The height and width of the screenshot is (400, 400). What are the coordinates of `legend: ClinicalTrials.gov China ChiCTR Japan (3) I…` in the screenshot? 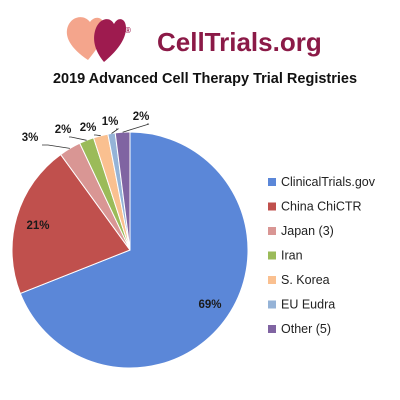 It's located at (322, 255).